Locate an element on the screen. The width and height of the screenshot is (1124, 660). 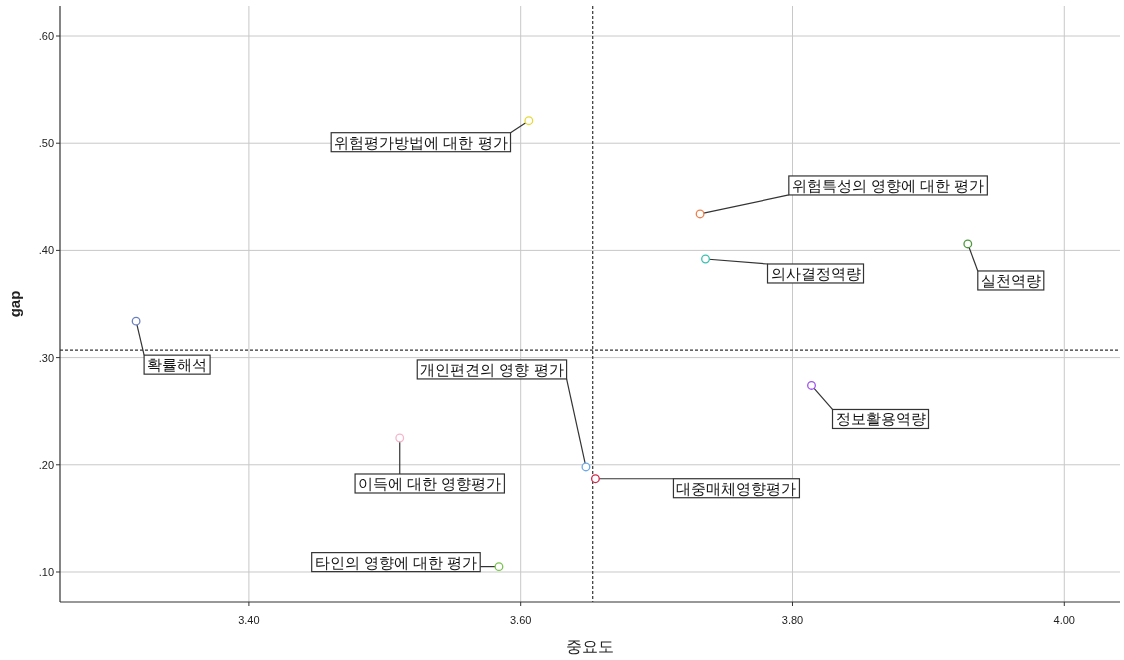
text: 정보활용역량 is located at coordinates (880, 419).